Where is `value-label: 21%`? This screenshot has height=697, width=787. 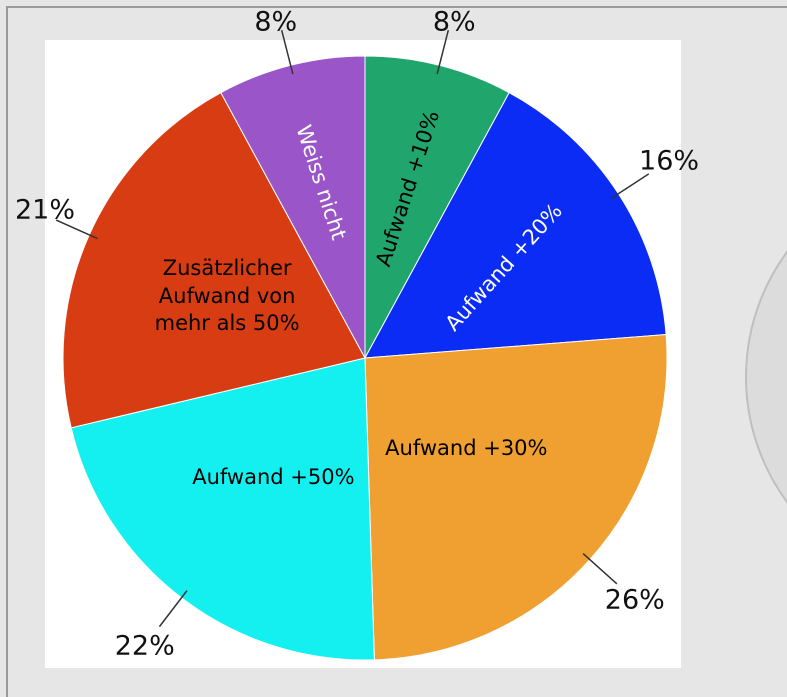
value-label: 21% is located at coordinates (45, 210).